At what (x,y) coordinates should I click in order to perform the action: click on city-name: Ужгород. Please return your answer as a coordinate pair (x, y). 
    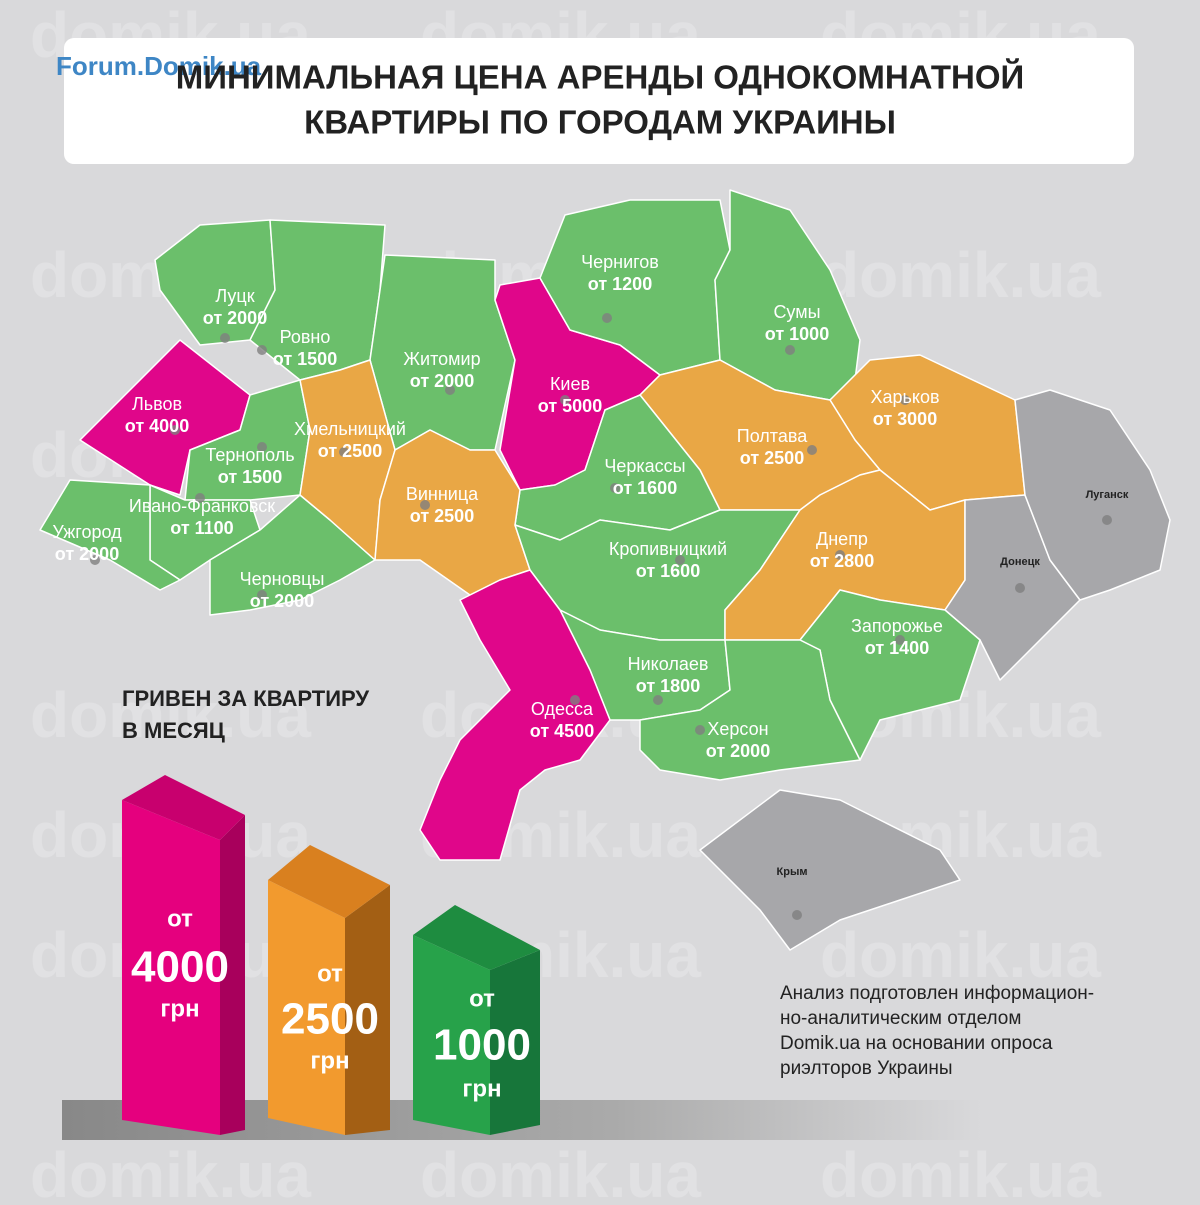
    Looking at the image, I should click on (87, 532).